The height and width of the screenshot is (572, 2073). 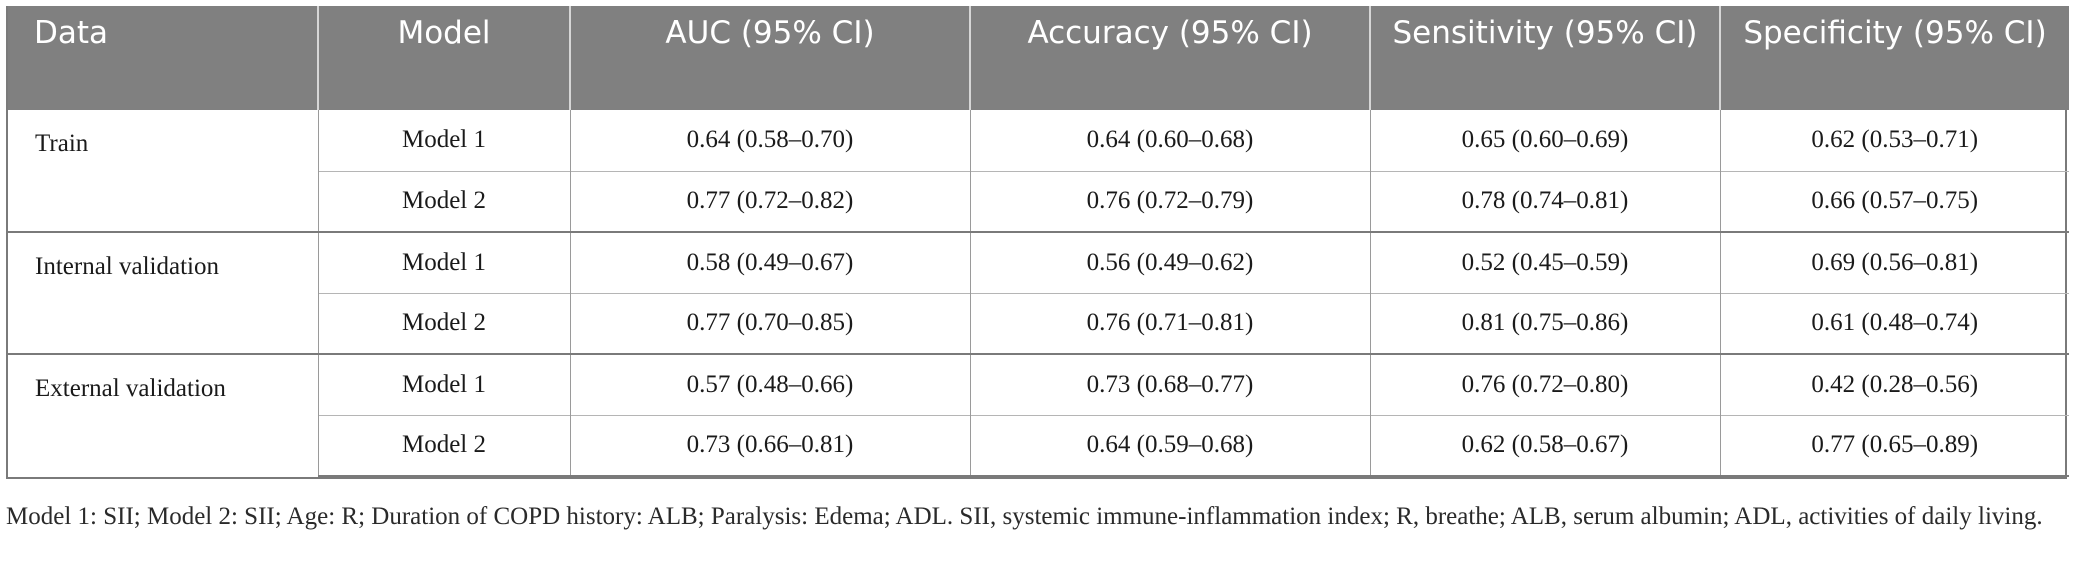 I want to click on specificity-cell: 0.77 (0.65–0.89), so click(x=1894, y=445).